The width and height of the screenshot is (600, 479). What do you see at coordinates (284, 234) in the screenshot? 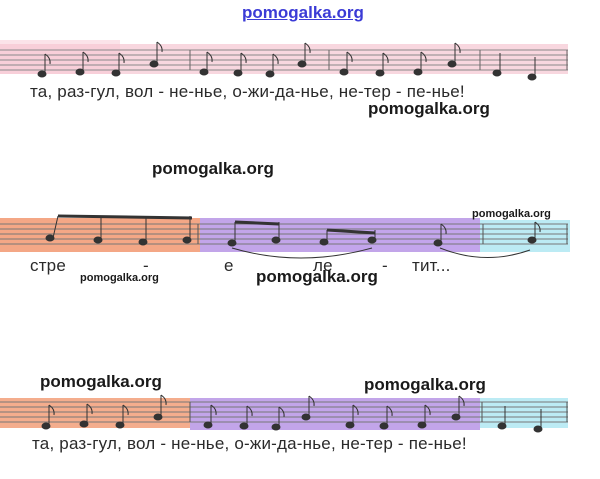
I see `staff-2-lines` at bounding box center [284, 234].